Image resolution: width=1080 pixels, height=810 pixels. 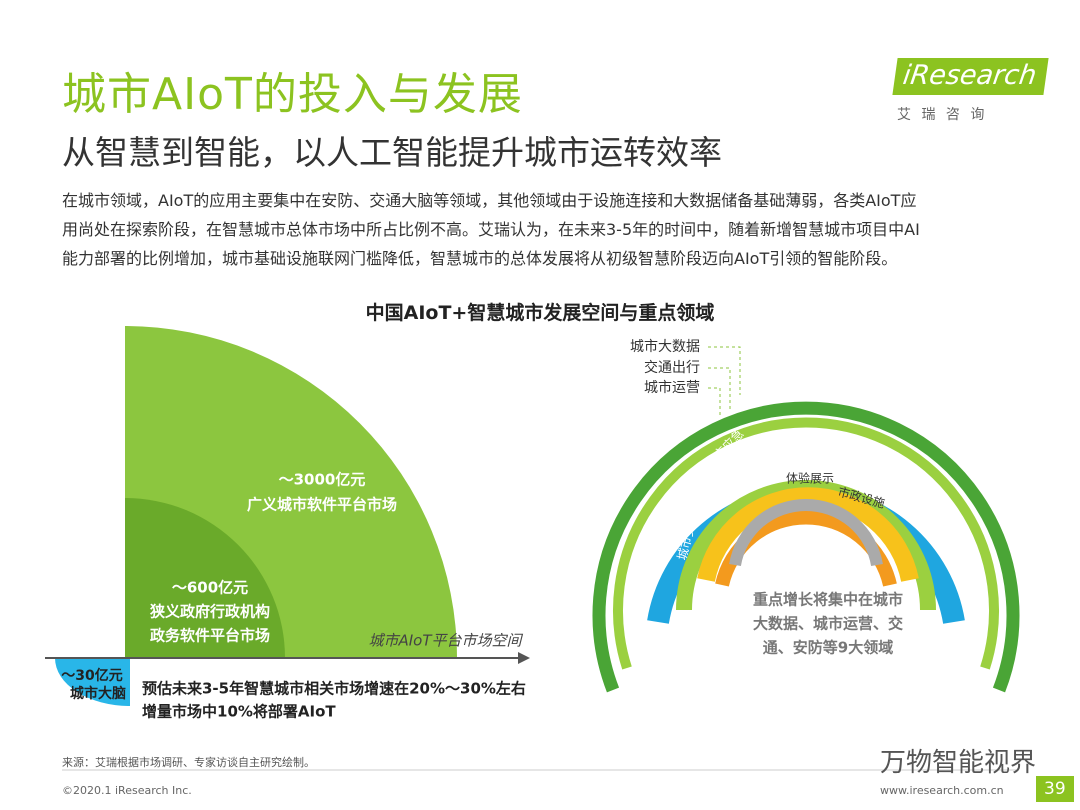 What do you see at coordinates (828, 600) in the screenshot?
I see `center-text: 重点增长将集中在城市` at bounding box center [828, 600].